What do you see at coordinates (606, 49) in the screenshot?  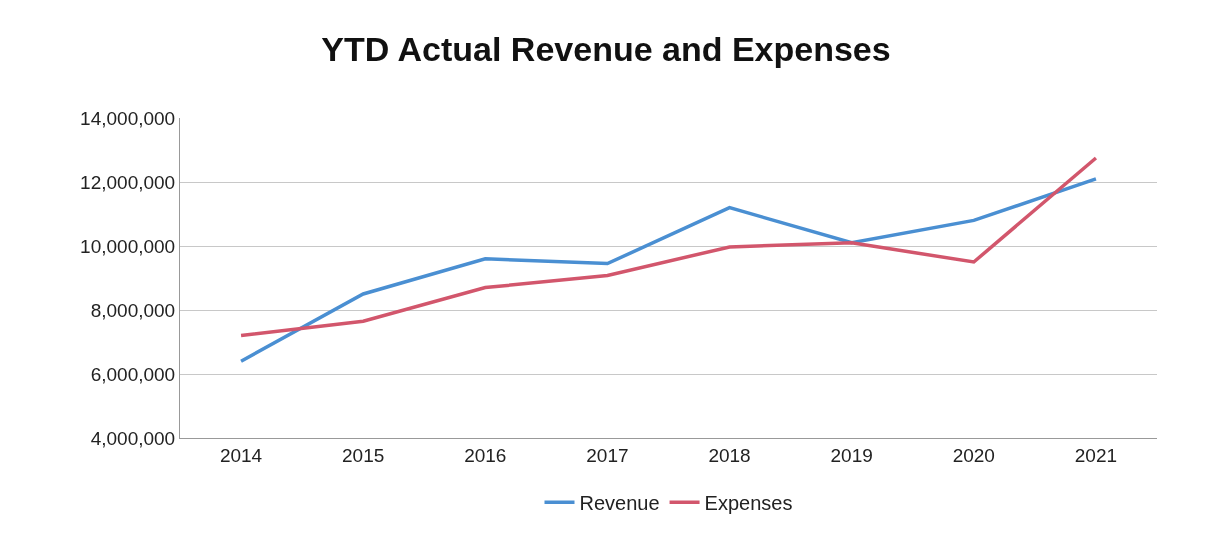 I see `chart-title: YTD Actual Revenue and Expenses` at bounding box center [606, 49].